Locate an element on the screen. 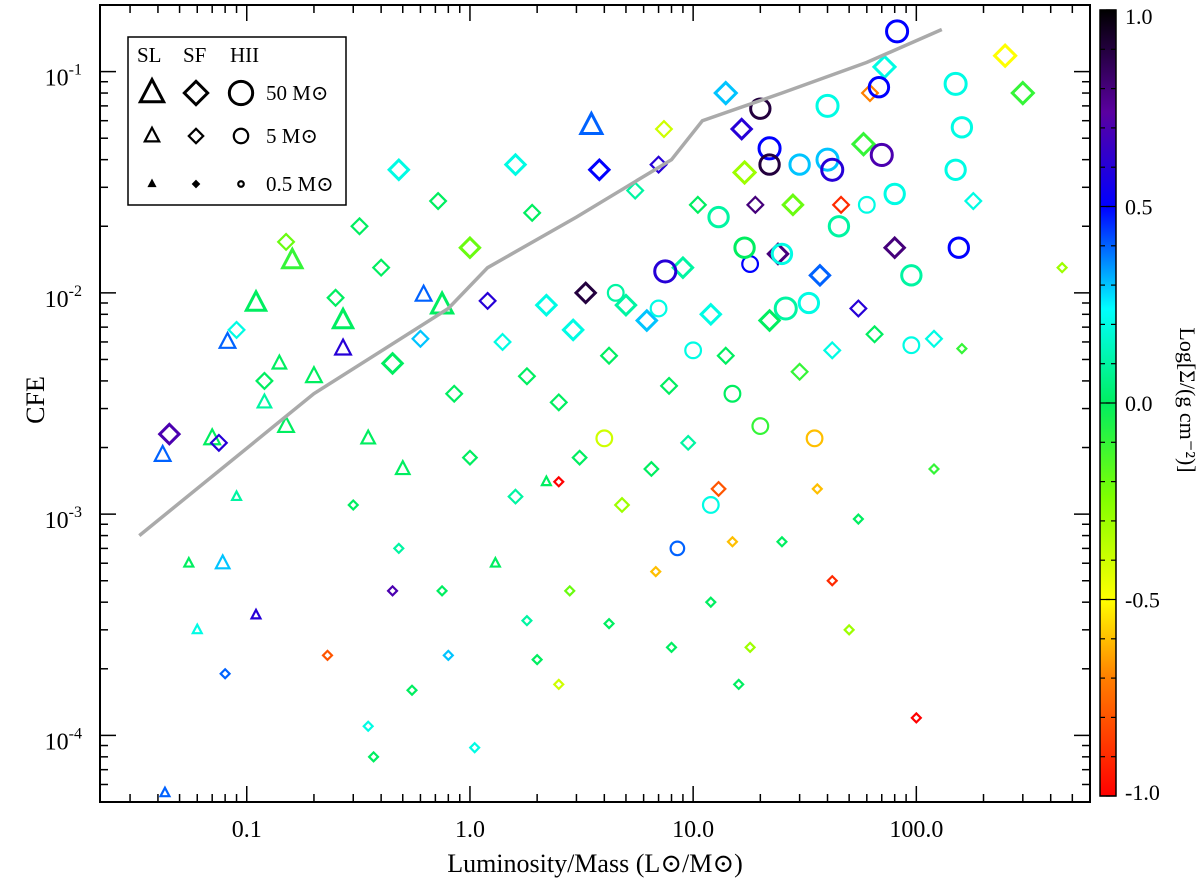 The image size is (1200, 882). x-axis-label: Luminosity/Mass (L⊙/M⊙) is located at coordinates (595, 863).